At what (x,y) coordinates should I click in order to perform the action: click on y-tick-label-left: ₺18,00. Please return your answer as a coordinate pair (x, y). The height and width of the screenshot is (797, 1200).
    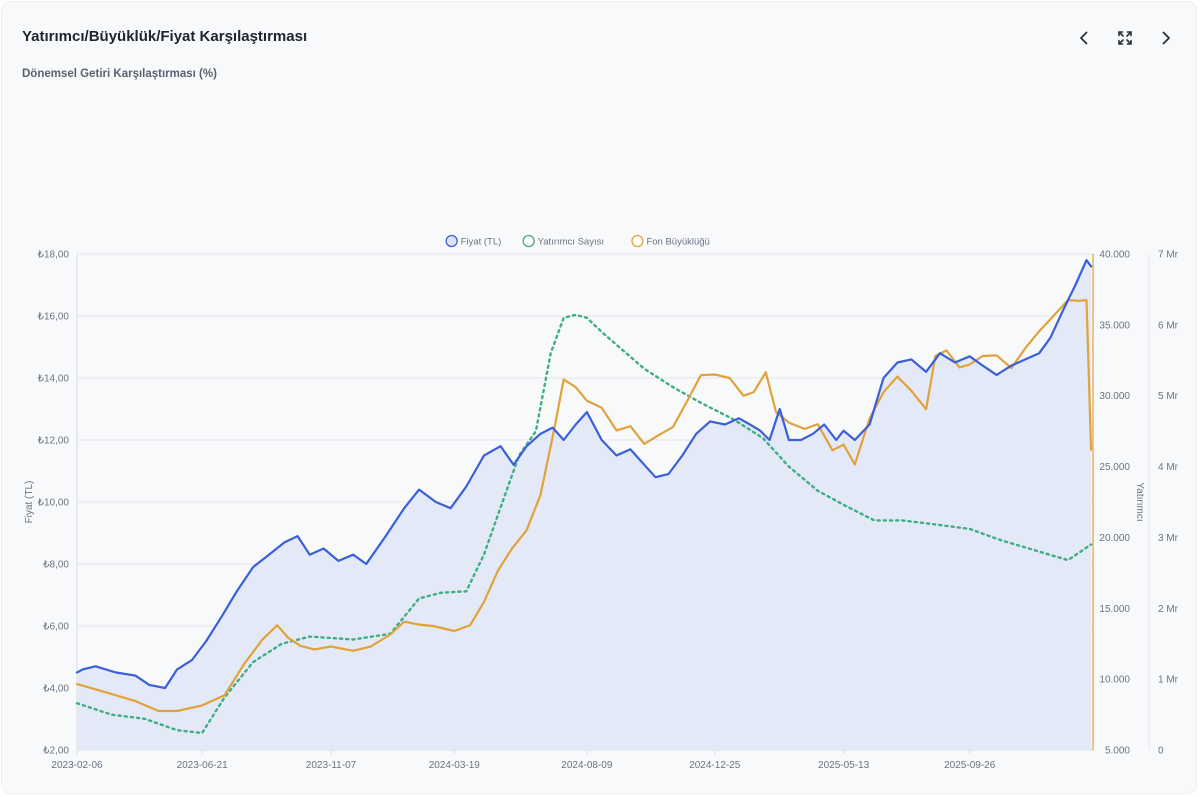
    Looking at the image, I should click on (54, 255).